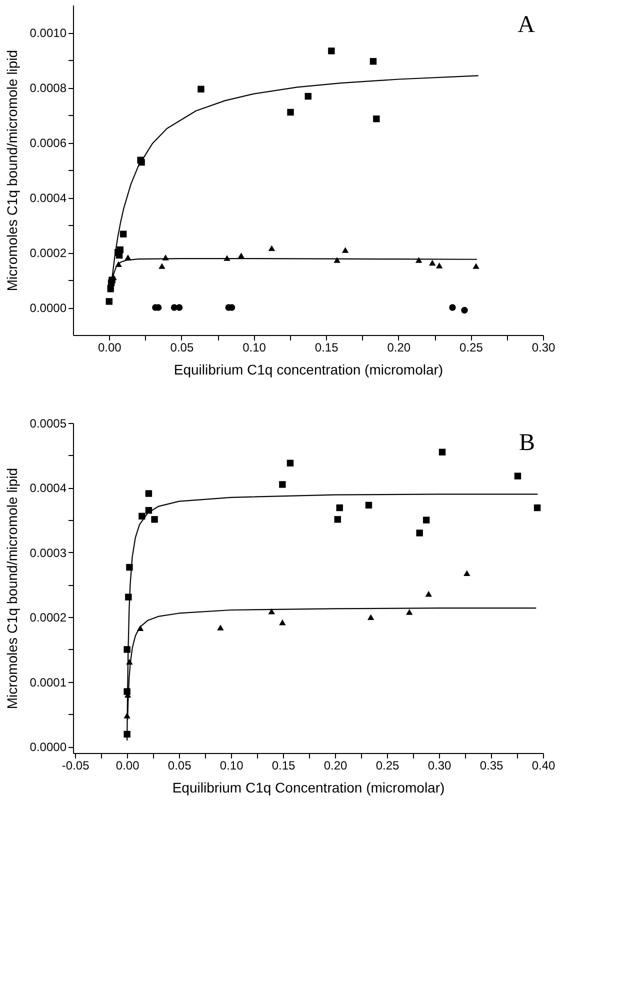  Describe the element at coordinates (527, 25) in the screenshot. I see `annotation: A` at that location.